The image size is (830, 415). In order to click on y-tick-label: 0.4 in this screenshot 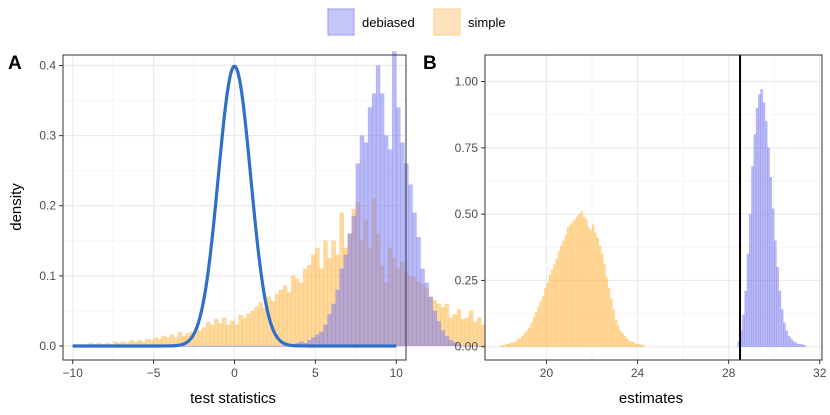, I will do `click(47, 66)`.